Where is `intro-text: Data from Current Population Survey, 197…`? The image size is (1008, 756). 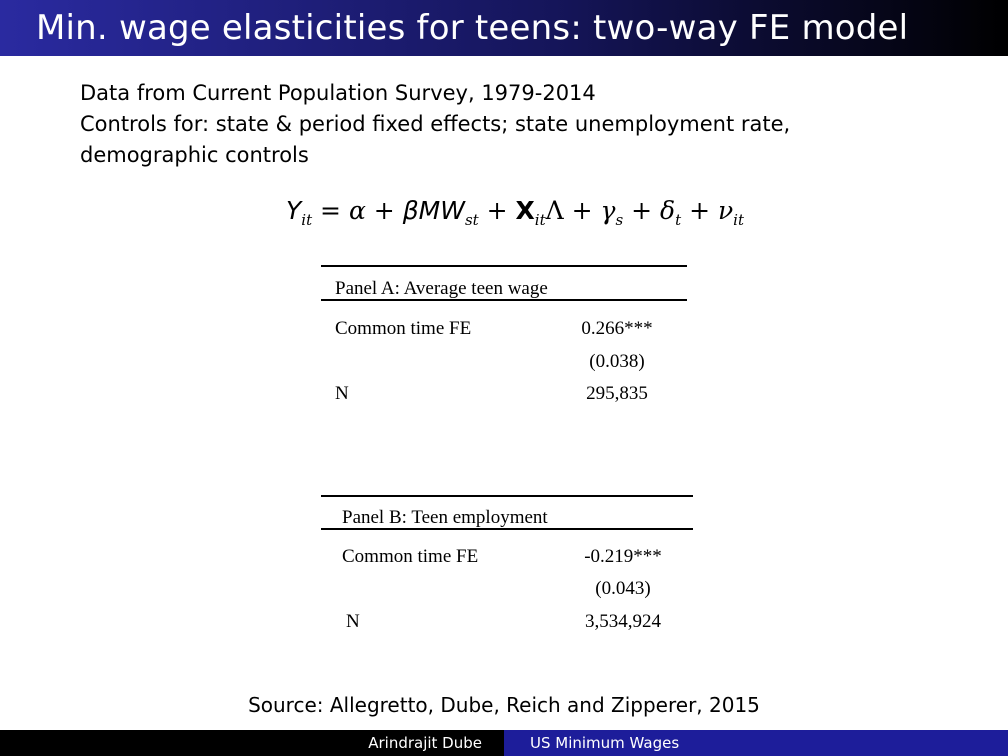 intro-text: Data from Current Population Survey, 197… is located at coordinates (520, 124).